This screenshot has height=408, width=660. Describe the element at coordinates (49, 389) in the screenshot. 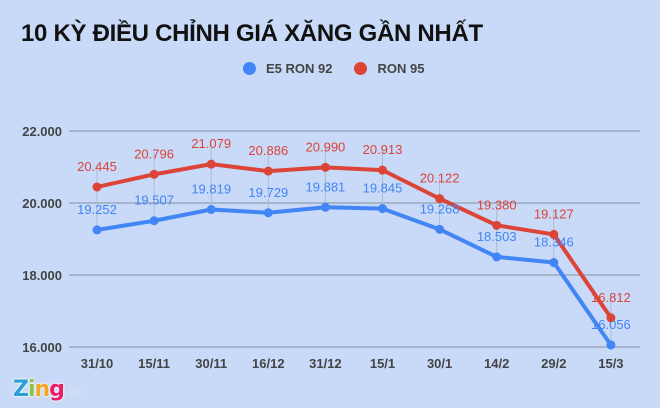

I see `zing-logo: Zing.vn` at that location.